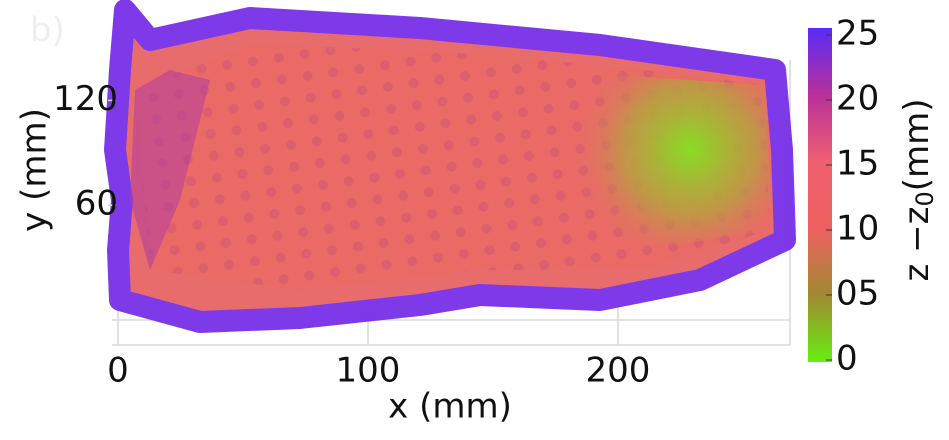  What do you see at coordinates (96, 204) in the screenshot?
I see `y-tick-label: 60` at bounding box center [96, 204].